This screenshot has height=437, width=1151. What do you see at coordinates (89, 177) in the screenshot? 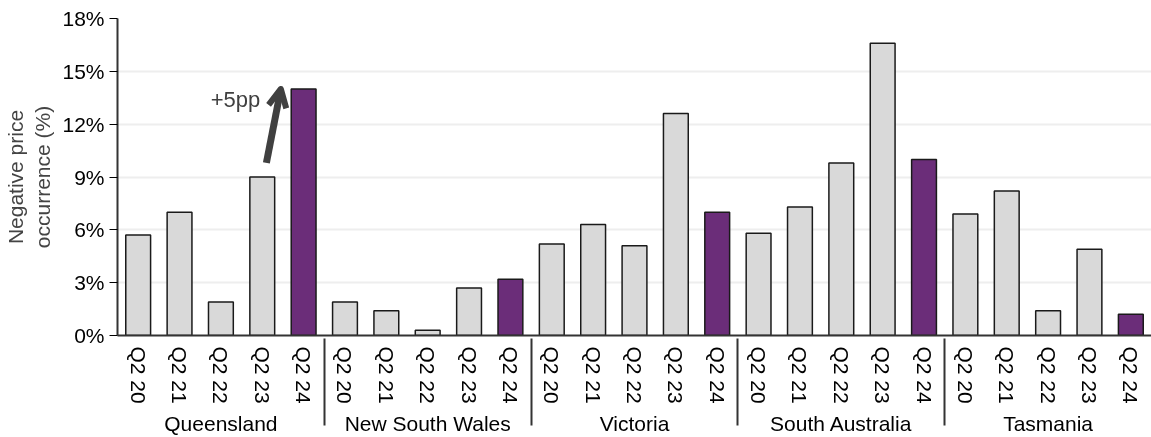
I see `y-tick-label: 9%` at bounding box center [89, 177].